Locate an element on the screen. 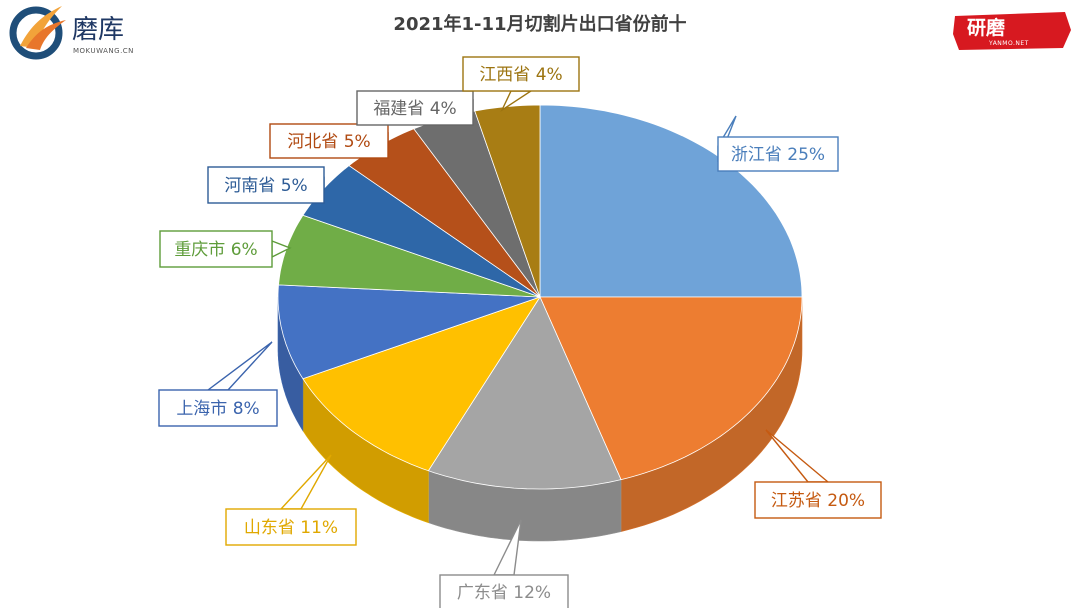  callout-2: 江苏省 20% is located at coordinates (818, 474).